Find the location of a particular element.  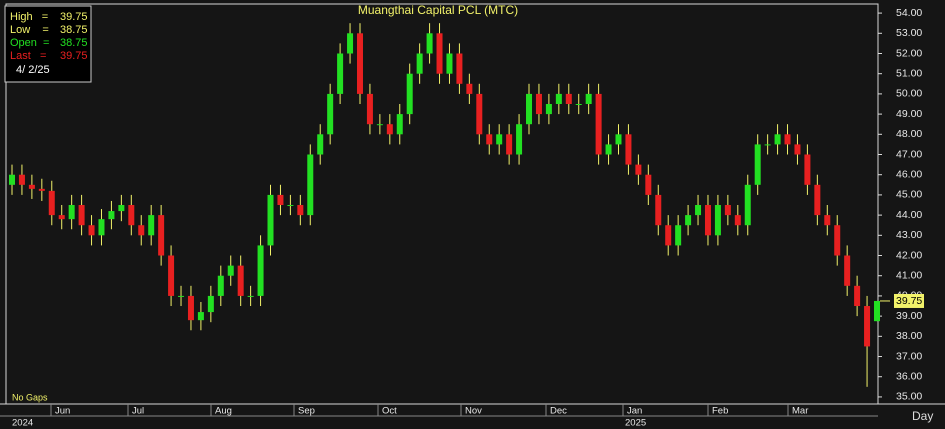

y-tick-label: 44.00 is located at coordinates (909, 215).